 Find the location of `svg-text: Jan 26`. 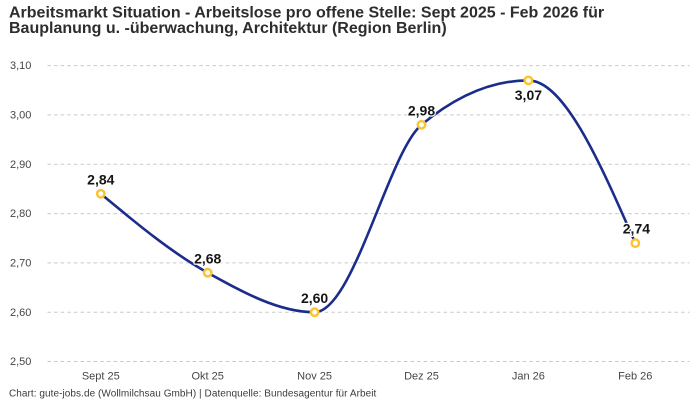

svg-text: Jan 26 is located at coordinates (528, 376).